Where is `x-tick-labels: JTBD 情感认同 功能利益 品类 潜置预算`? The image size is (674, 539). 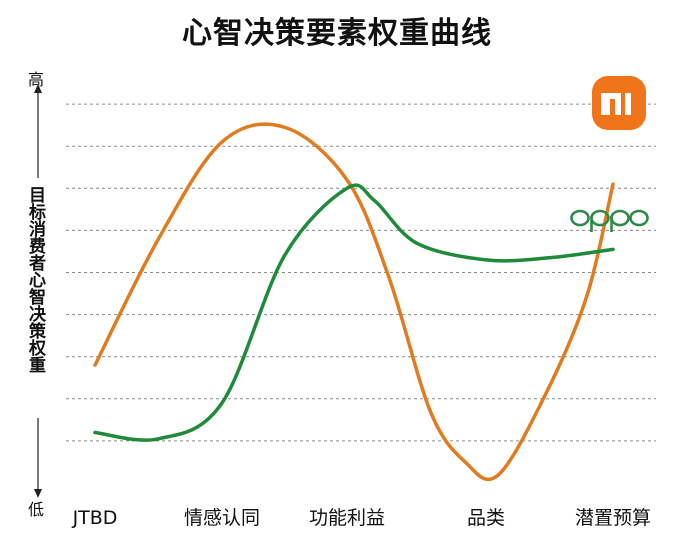 x-tick-labels: JTBD 情感认同 功能利益 品类 潜置预算 is located at coordinates (361, 518).